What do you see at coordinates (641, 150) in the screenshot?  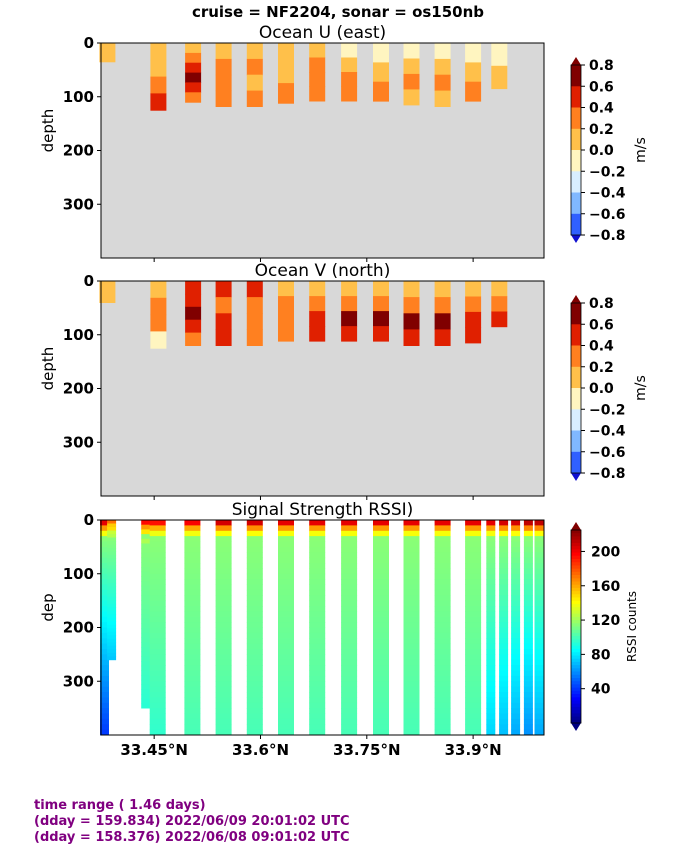 I see `colorbar-label: m/s` at bounding box center [641, 150].